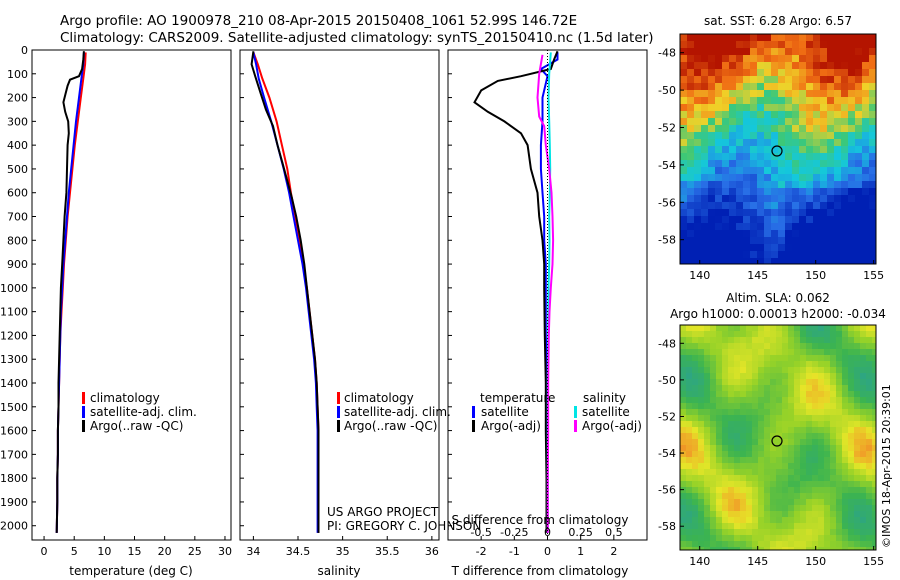 This screenshot has width=900, height=580. I want to click on depth-tick-label: 1900, so click(14, 502).